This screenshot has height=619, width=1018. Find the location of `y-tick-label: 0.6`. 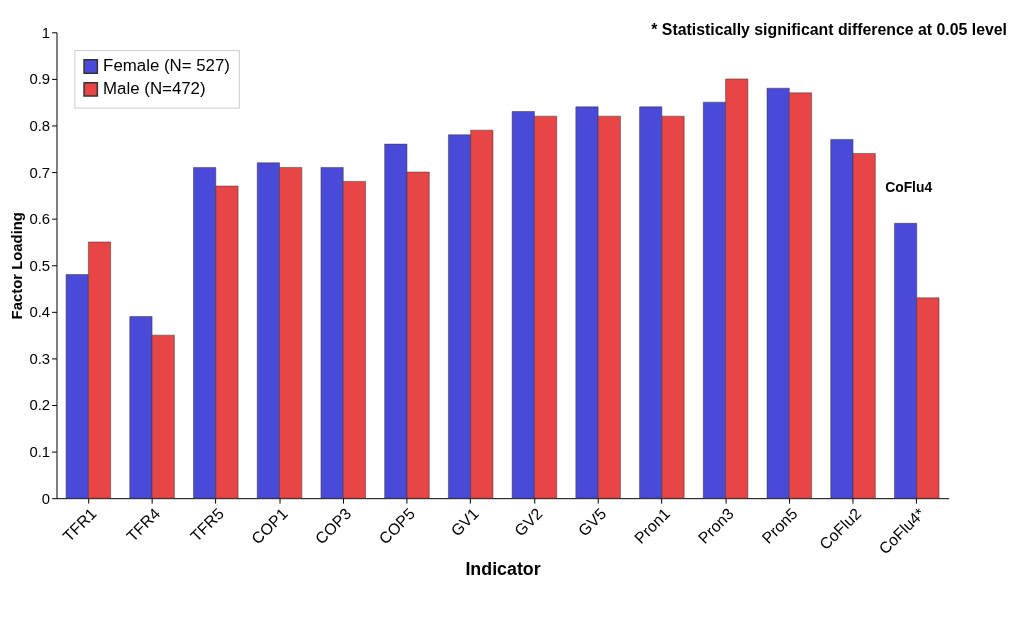

y-tick-label: 0.6 is located at coordinates (40, 219).